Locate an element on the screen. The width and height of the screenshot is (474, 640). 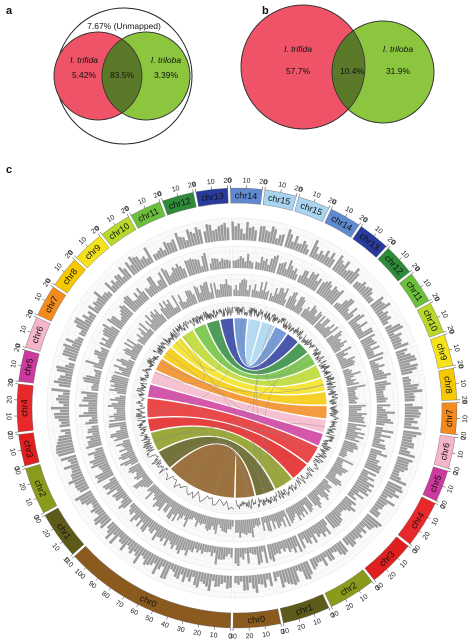
chromosome-label: chr14 is located at coordinates (246, 195).